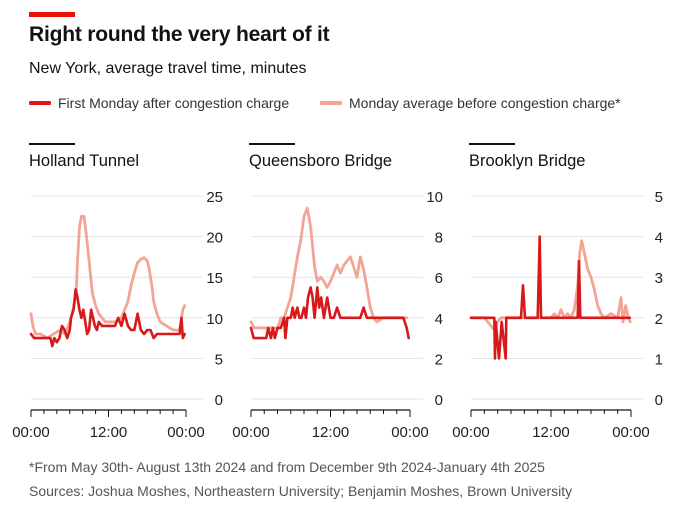 This screenshot has width=680, height=510. I want to click on chart-subtitle: New York, average travel time, minutes, so click(168, 68).